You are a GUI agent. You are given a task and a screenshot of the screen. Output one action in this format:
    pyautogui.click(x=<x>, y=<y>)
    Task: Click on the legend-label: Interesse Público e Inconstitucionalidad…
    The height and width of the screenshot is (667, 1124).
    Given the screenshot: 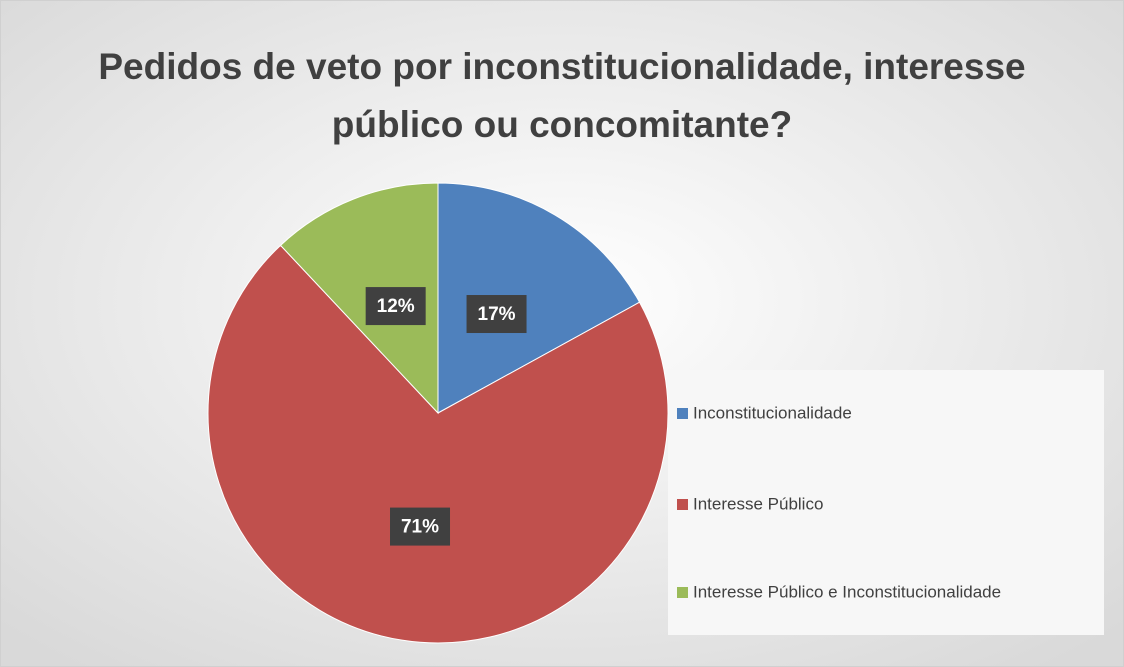 What is the action you would take?
    pyautogui.click(x=847, y=591)
    